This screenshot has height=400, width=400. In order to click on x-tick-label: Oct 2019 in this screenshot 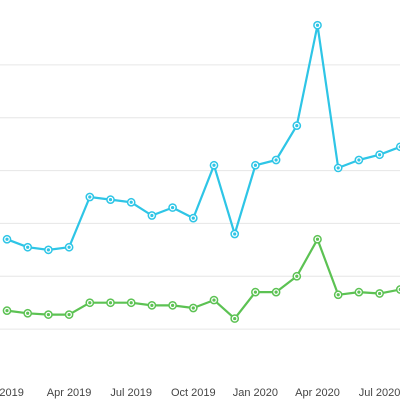, I will do `click(193, 393)`.